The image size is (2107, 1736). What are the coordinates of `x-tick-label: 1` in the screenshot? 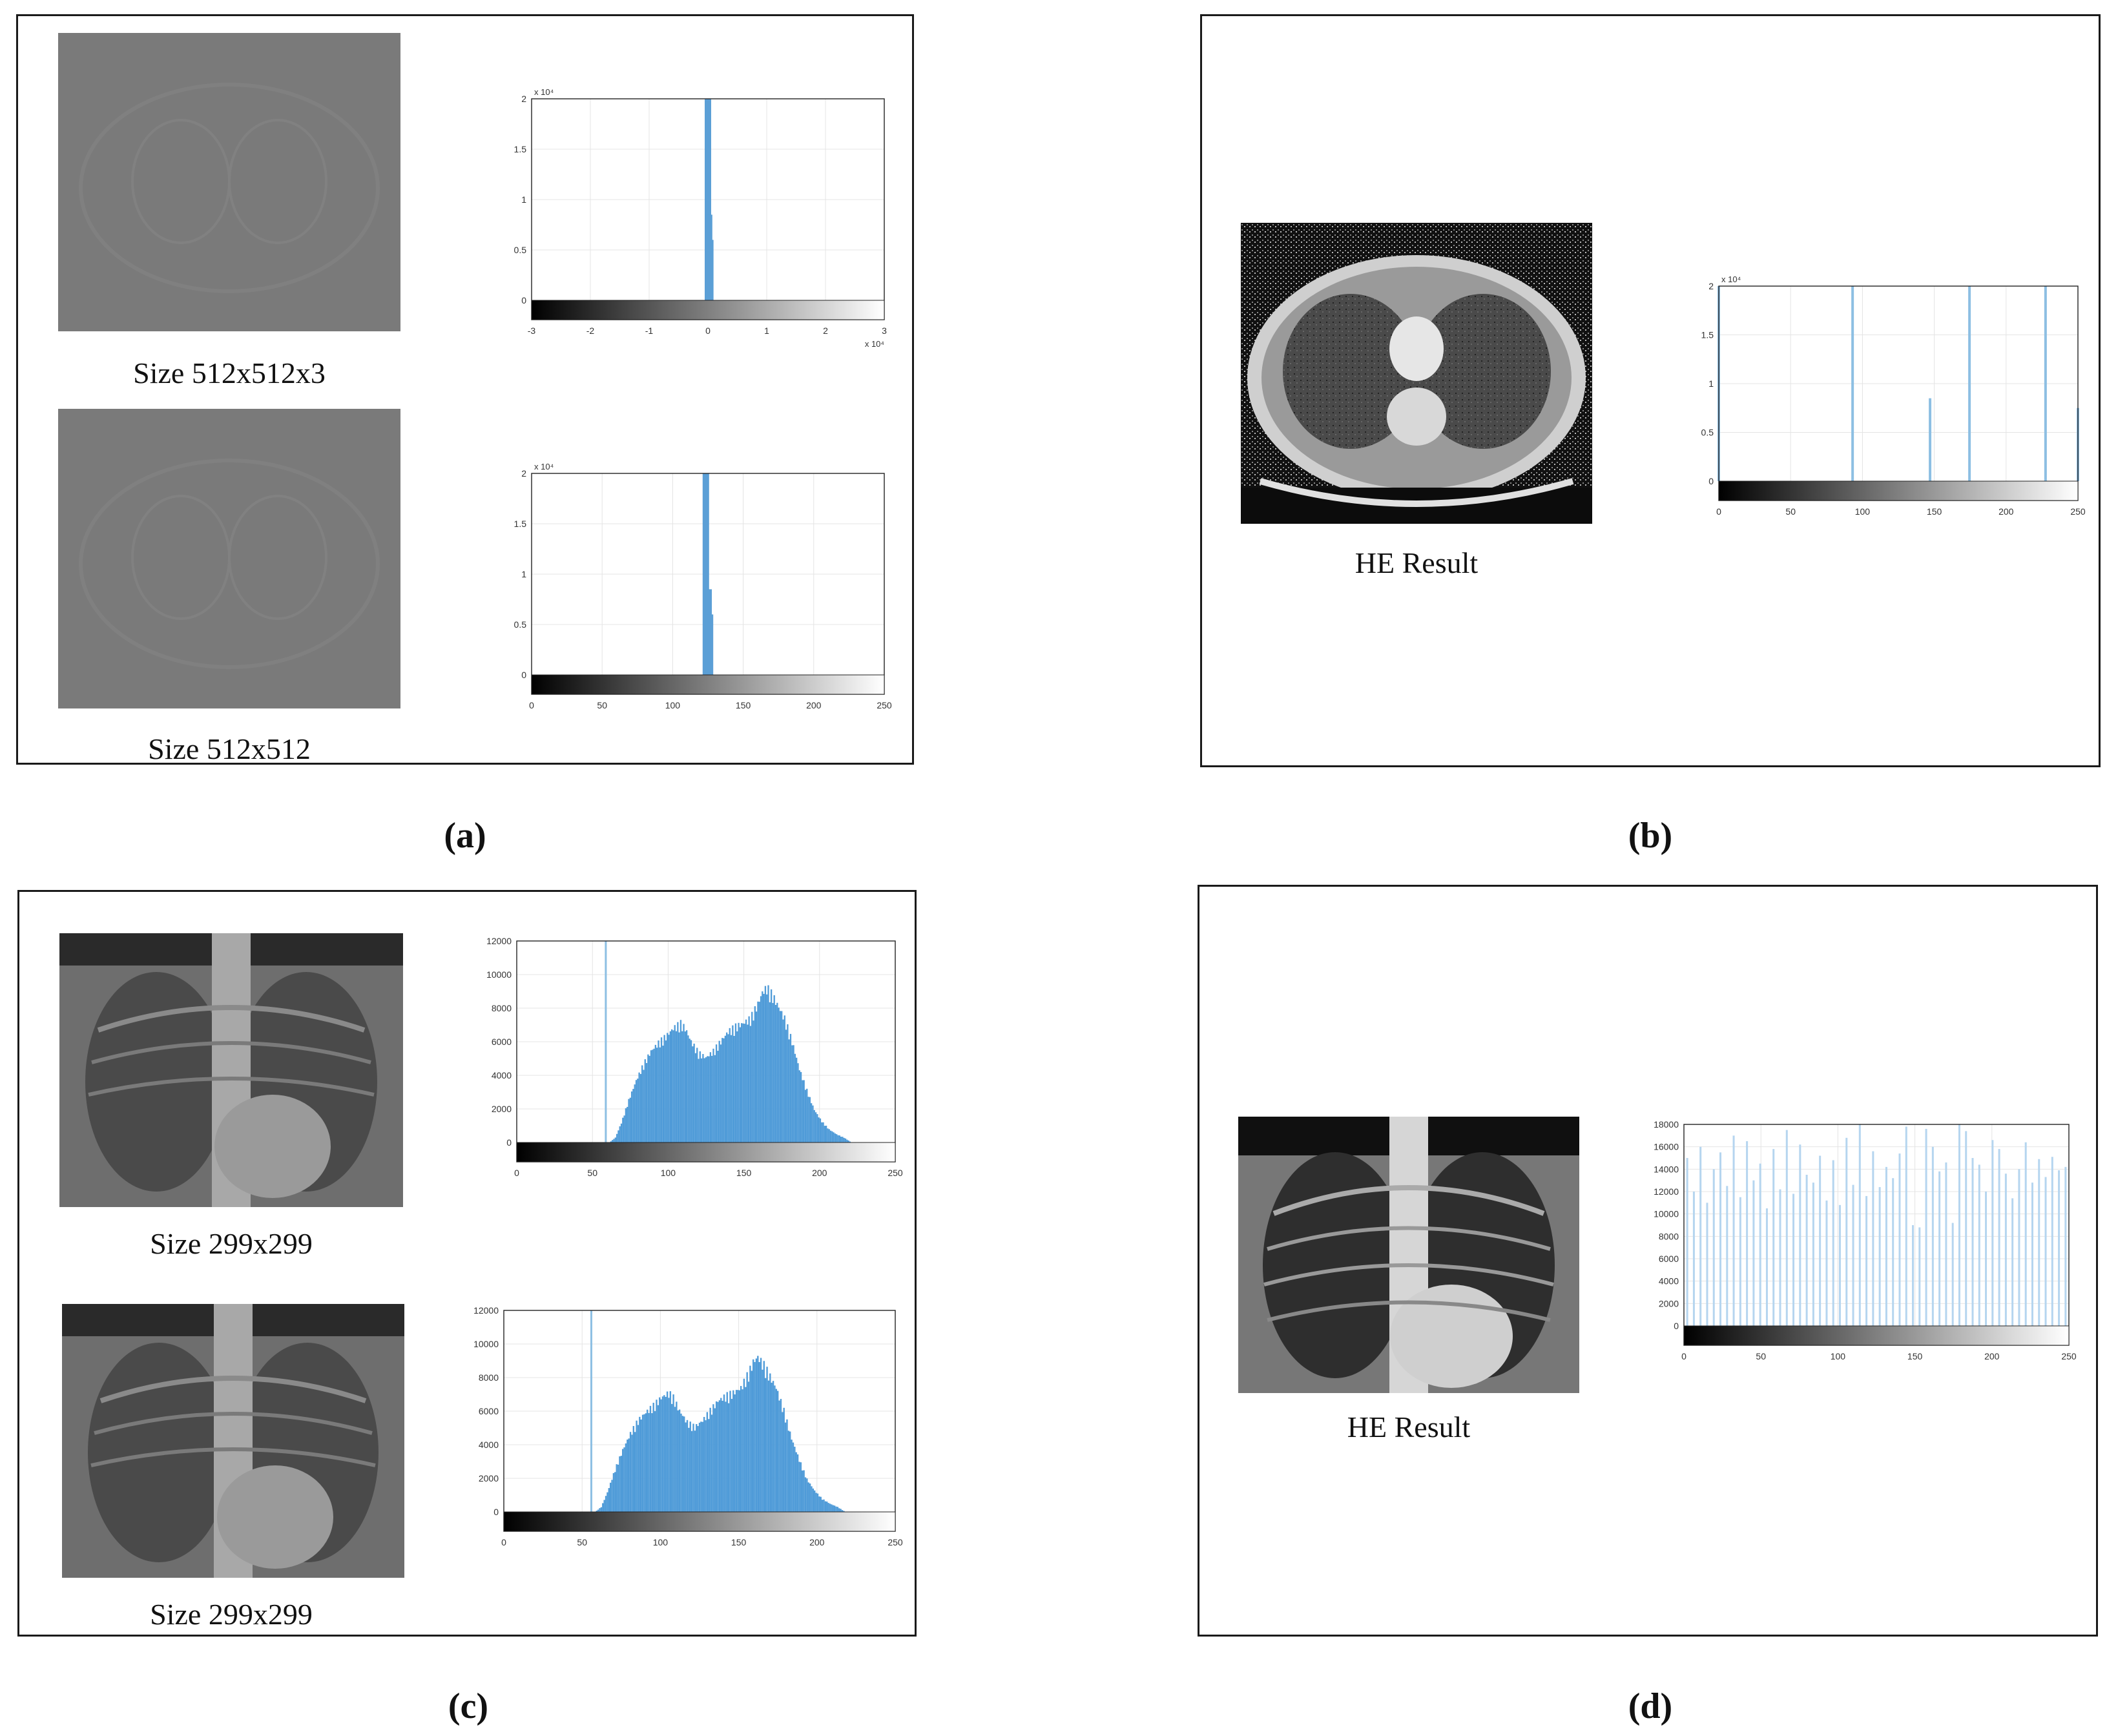 It's located at (766, 331).